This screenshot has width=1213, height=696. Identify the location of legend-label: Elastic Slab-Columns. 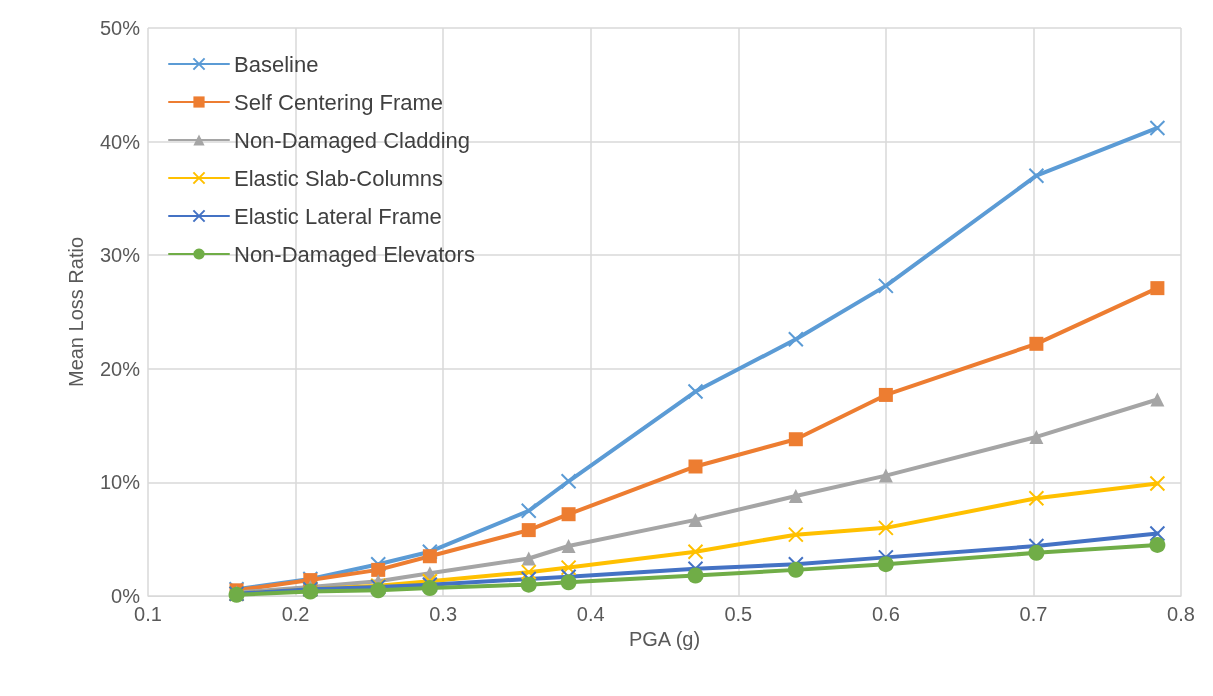
(339, 178).